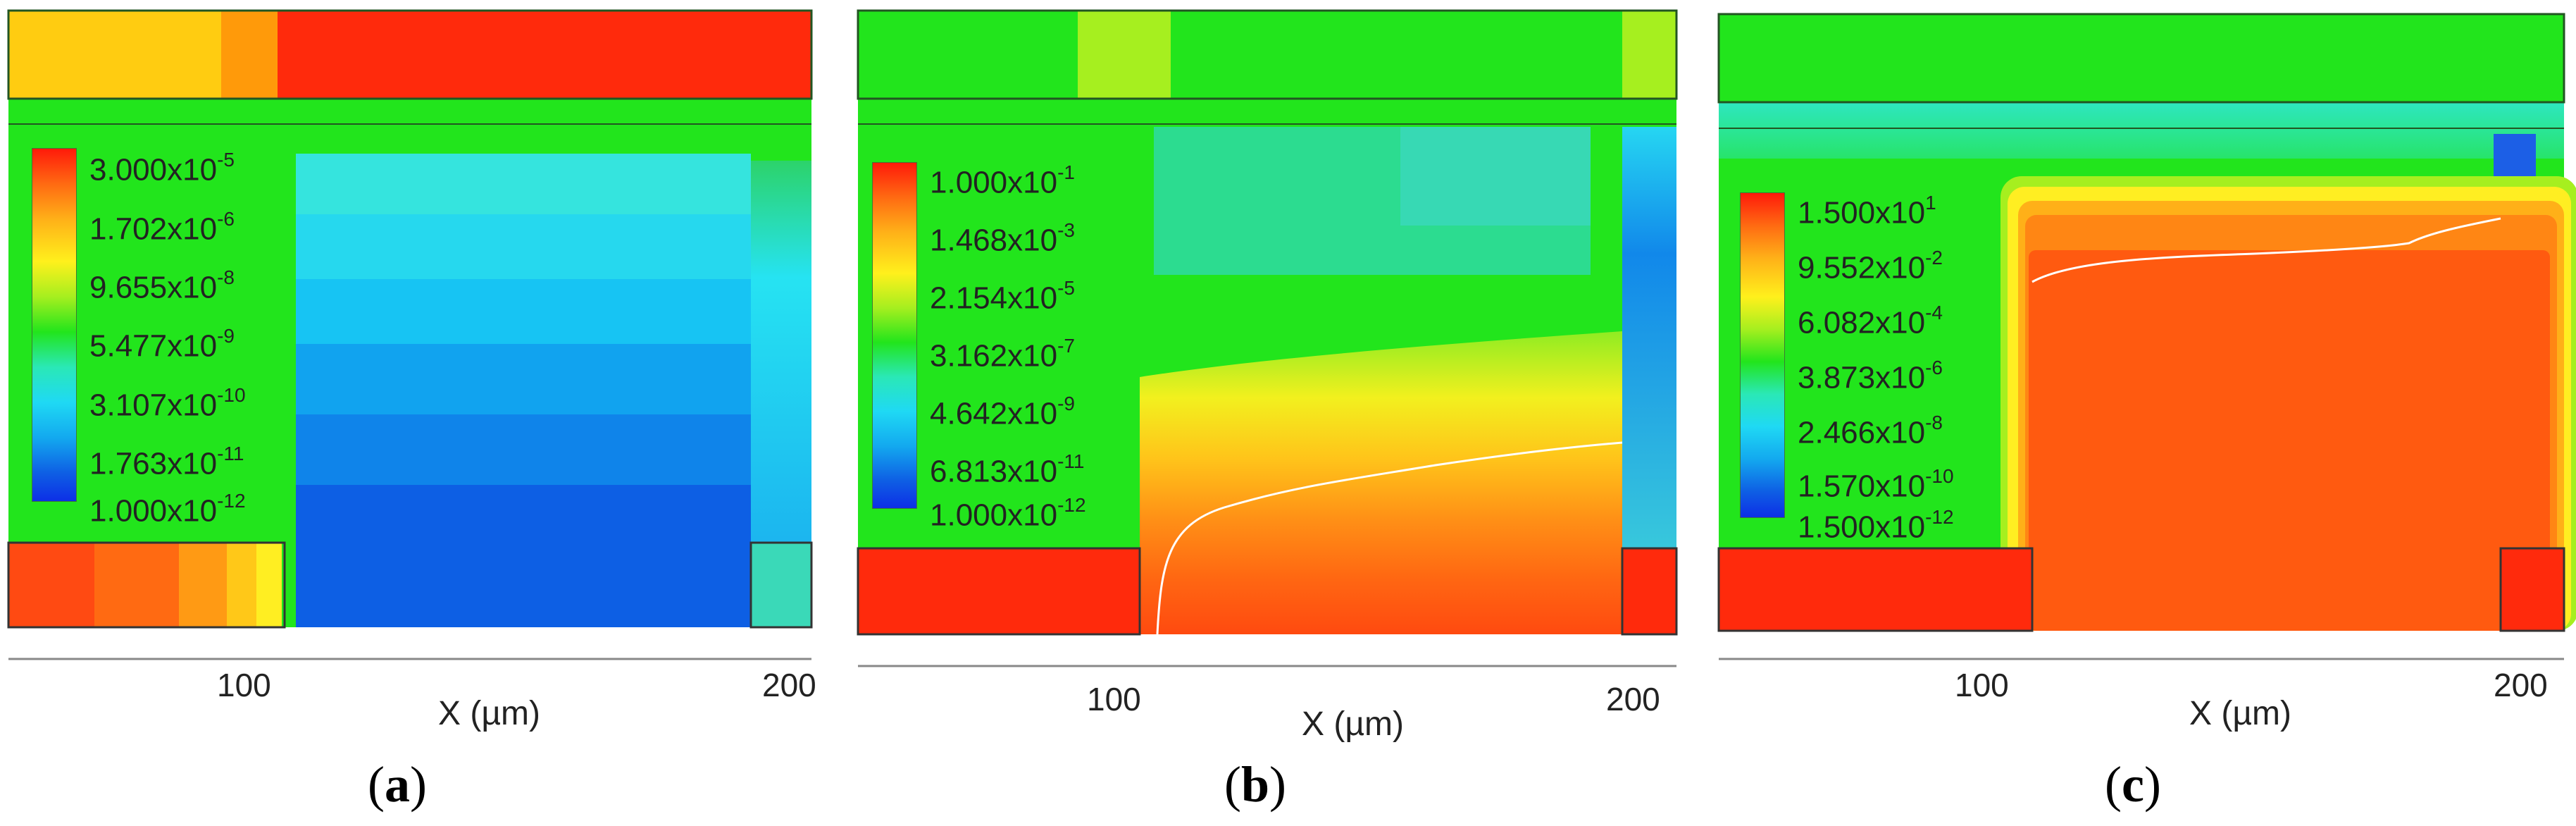 The height and width of the screenshot is (826, 2576). What do you see at coordinates (1762, 355) in the screenshot?
I see `colorbar-c-gradient` at bounding box center [1762, 355].